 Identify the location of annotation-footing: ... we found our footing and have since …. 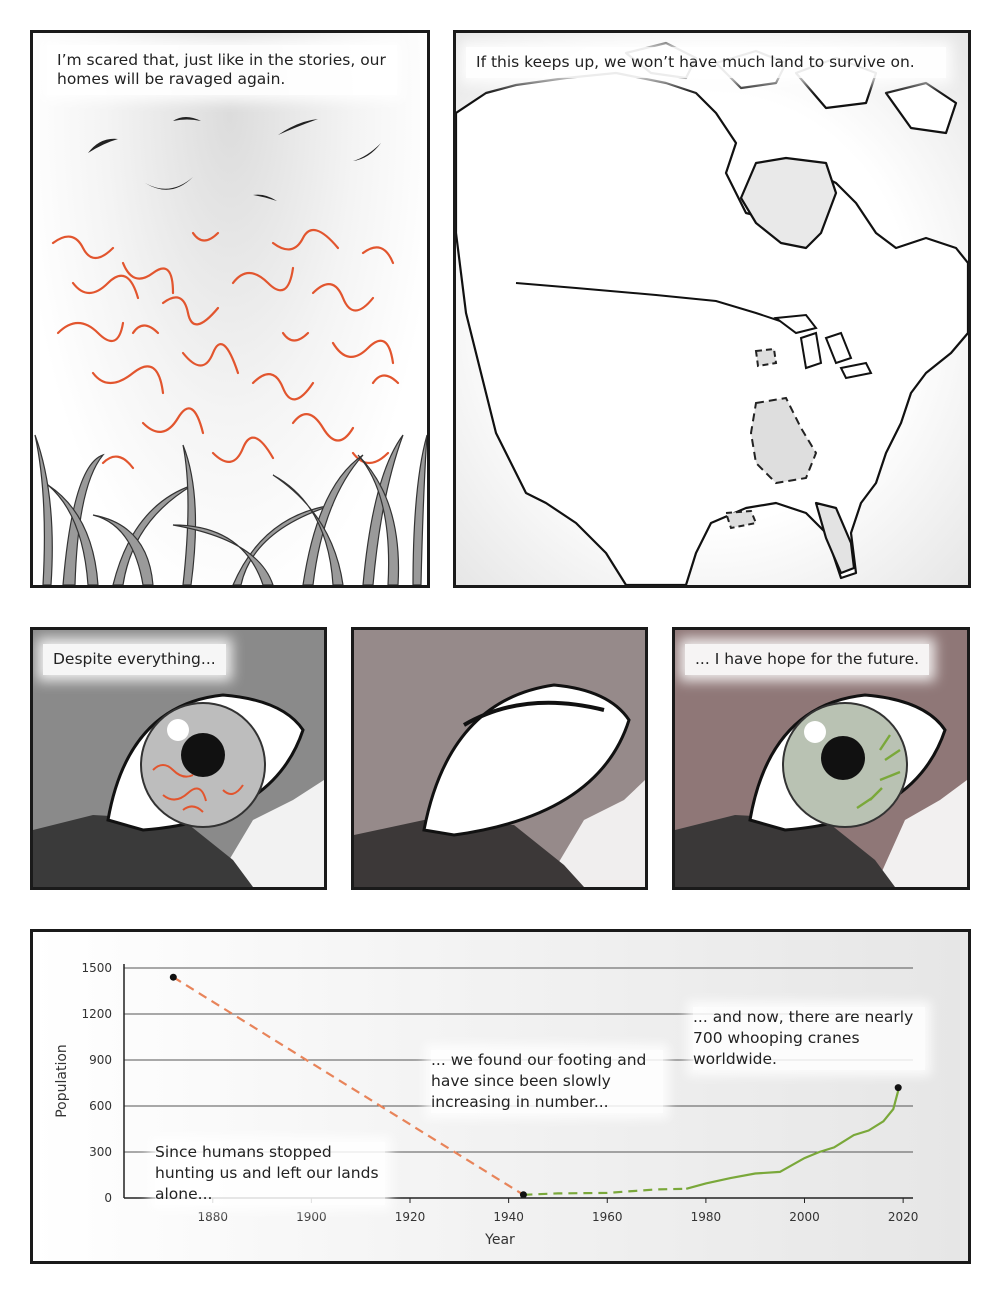
(547, 1081).